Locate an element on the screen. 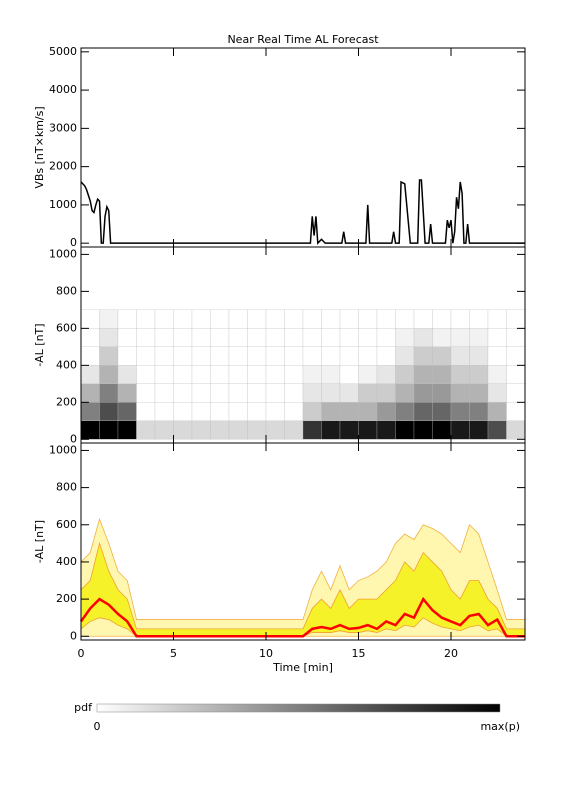 The width and height of the screenshot is (576, 792). x-tick-label: 20 is located at coordinates (451, 653).